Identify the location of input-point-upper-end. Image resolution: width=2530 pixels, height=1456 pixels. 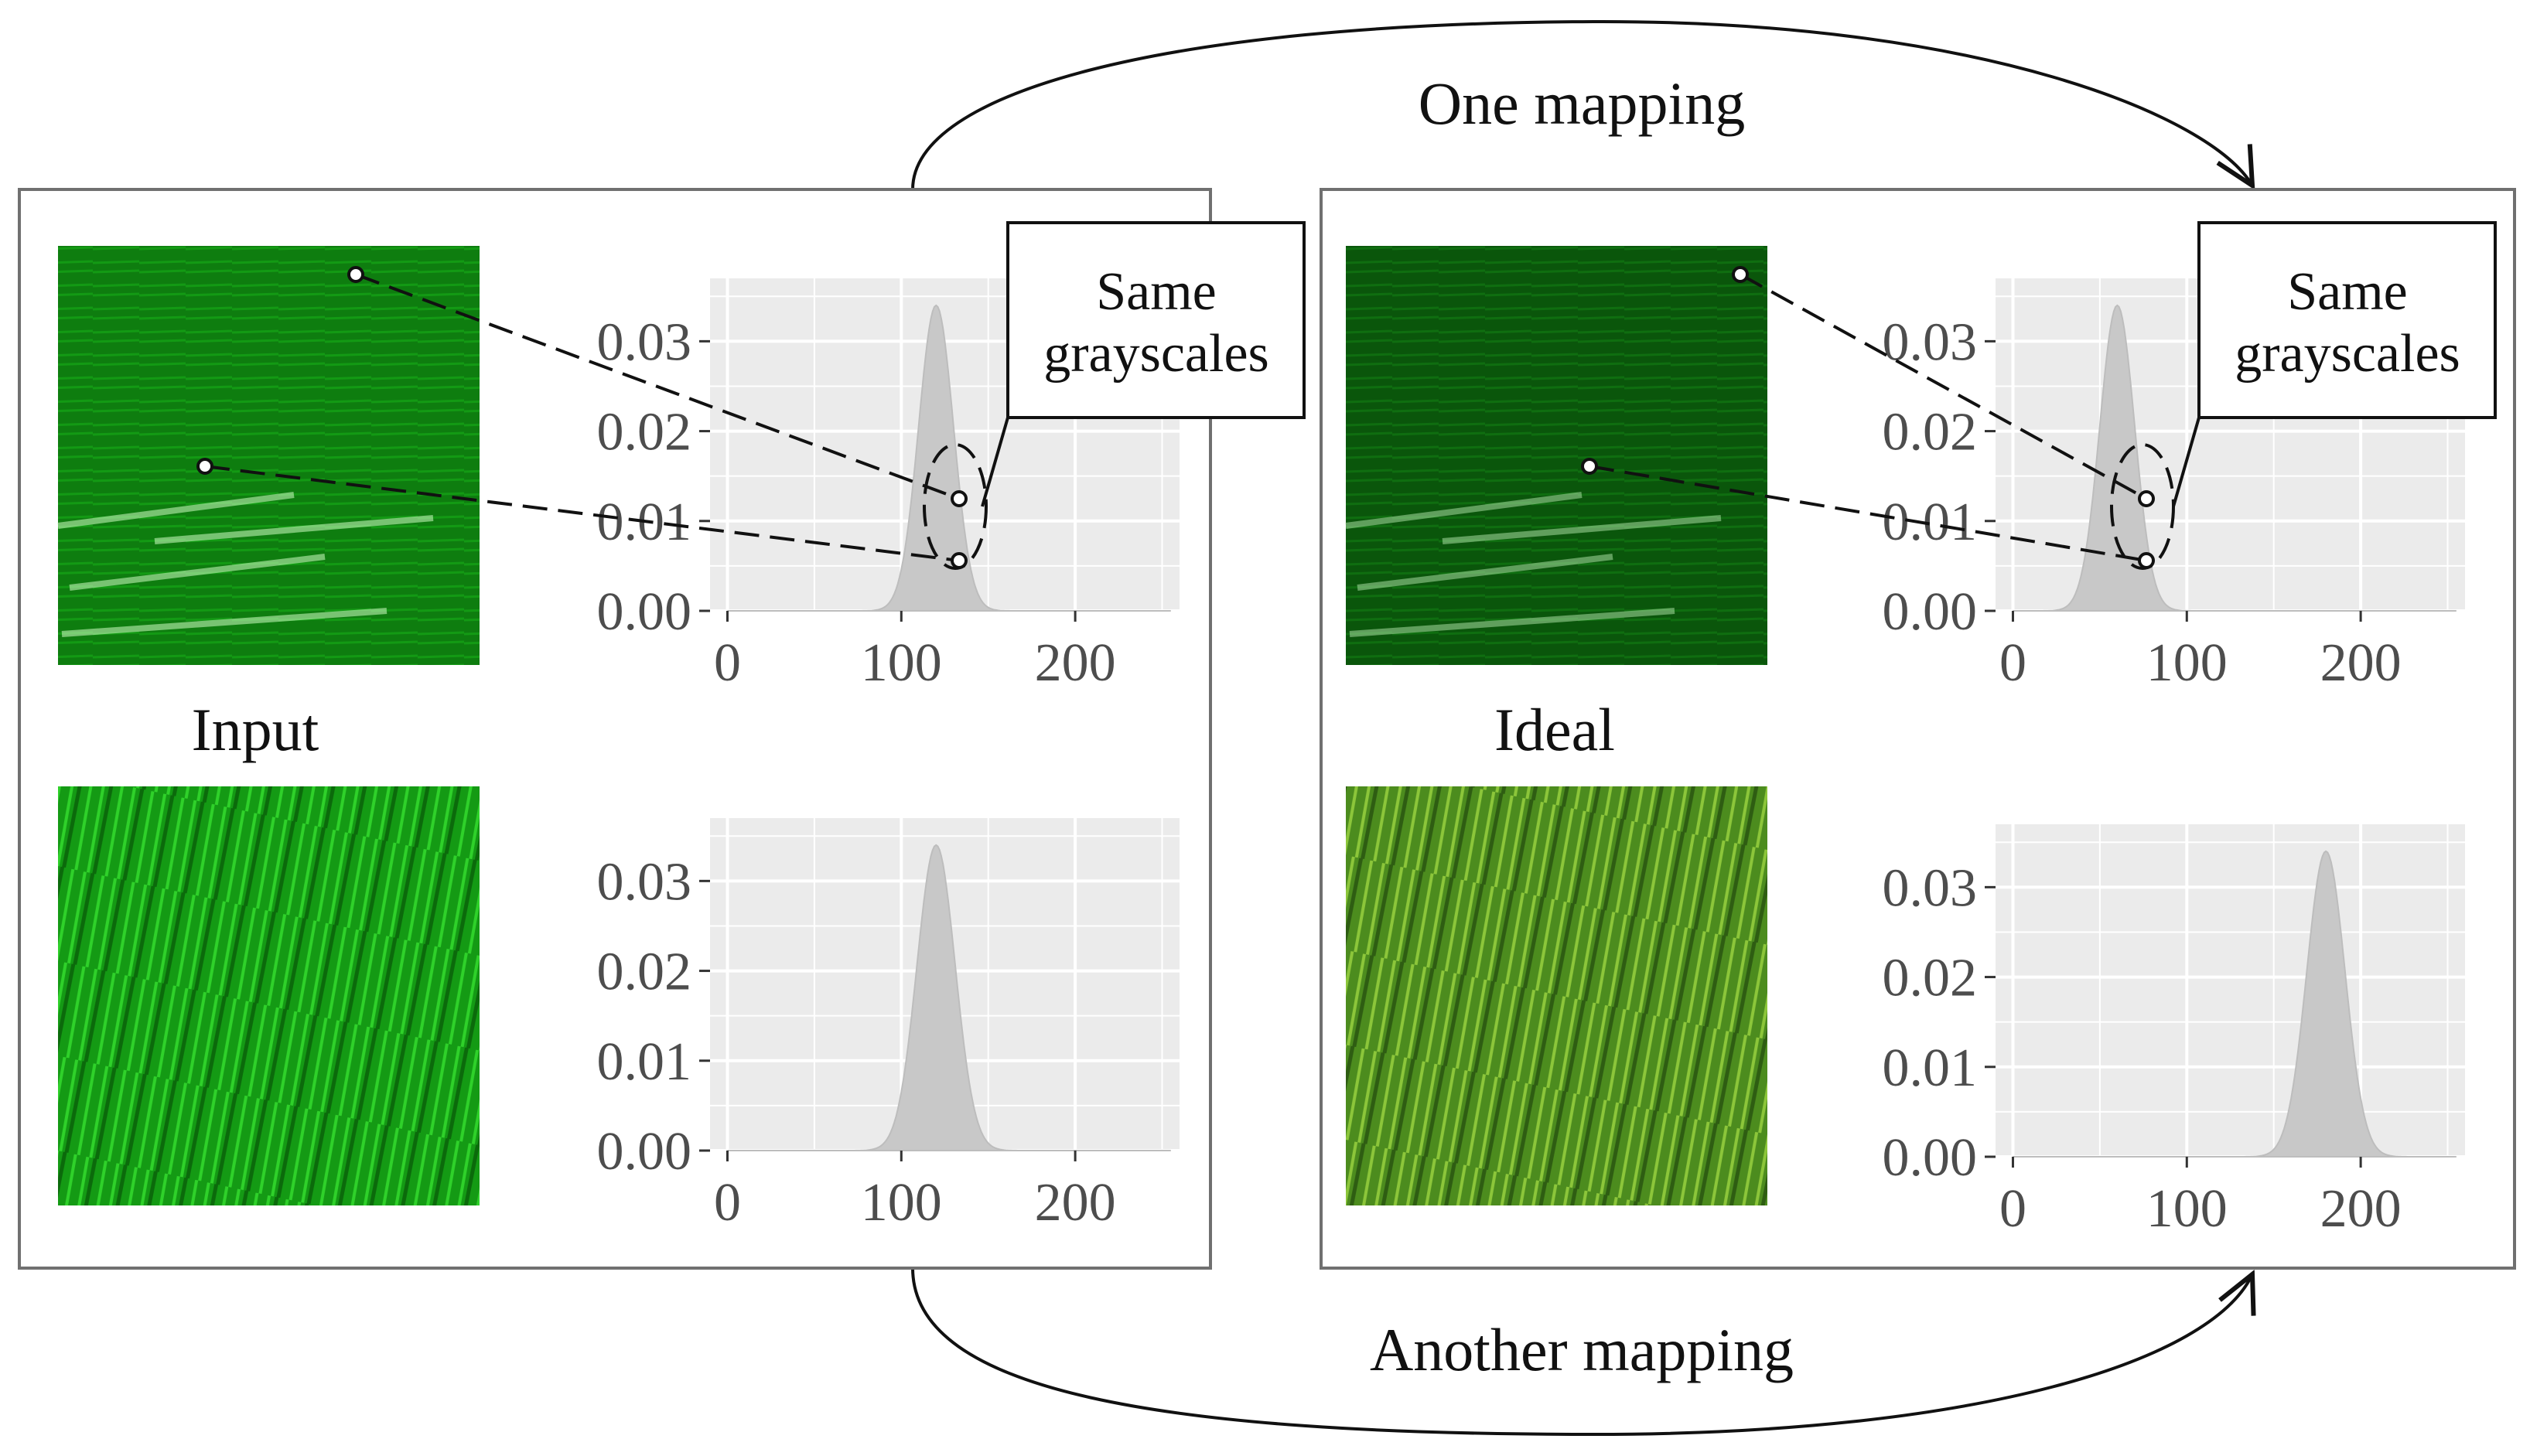
(959, 499).